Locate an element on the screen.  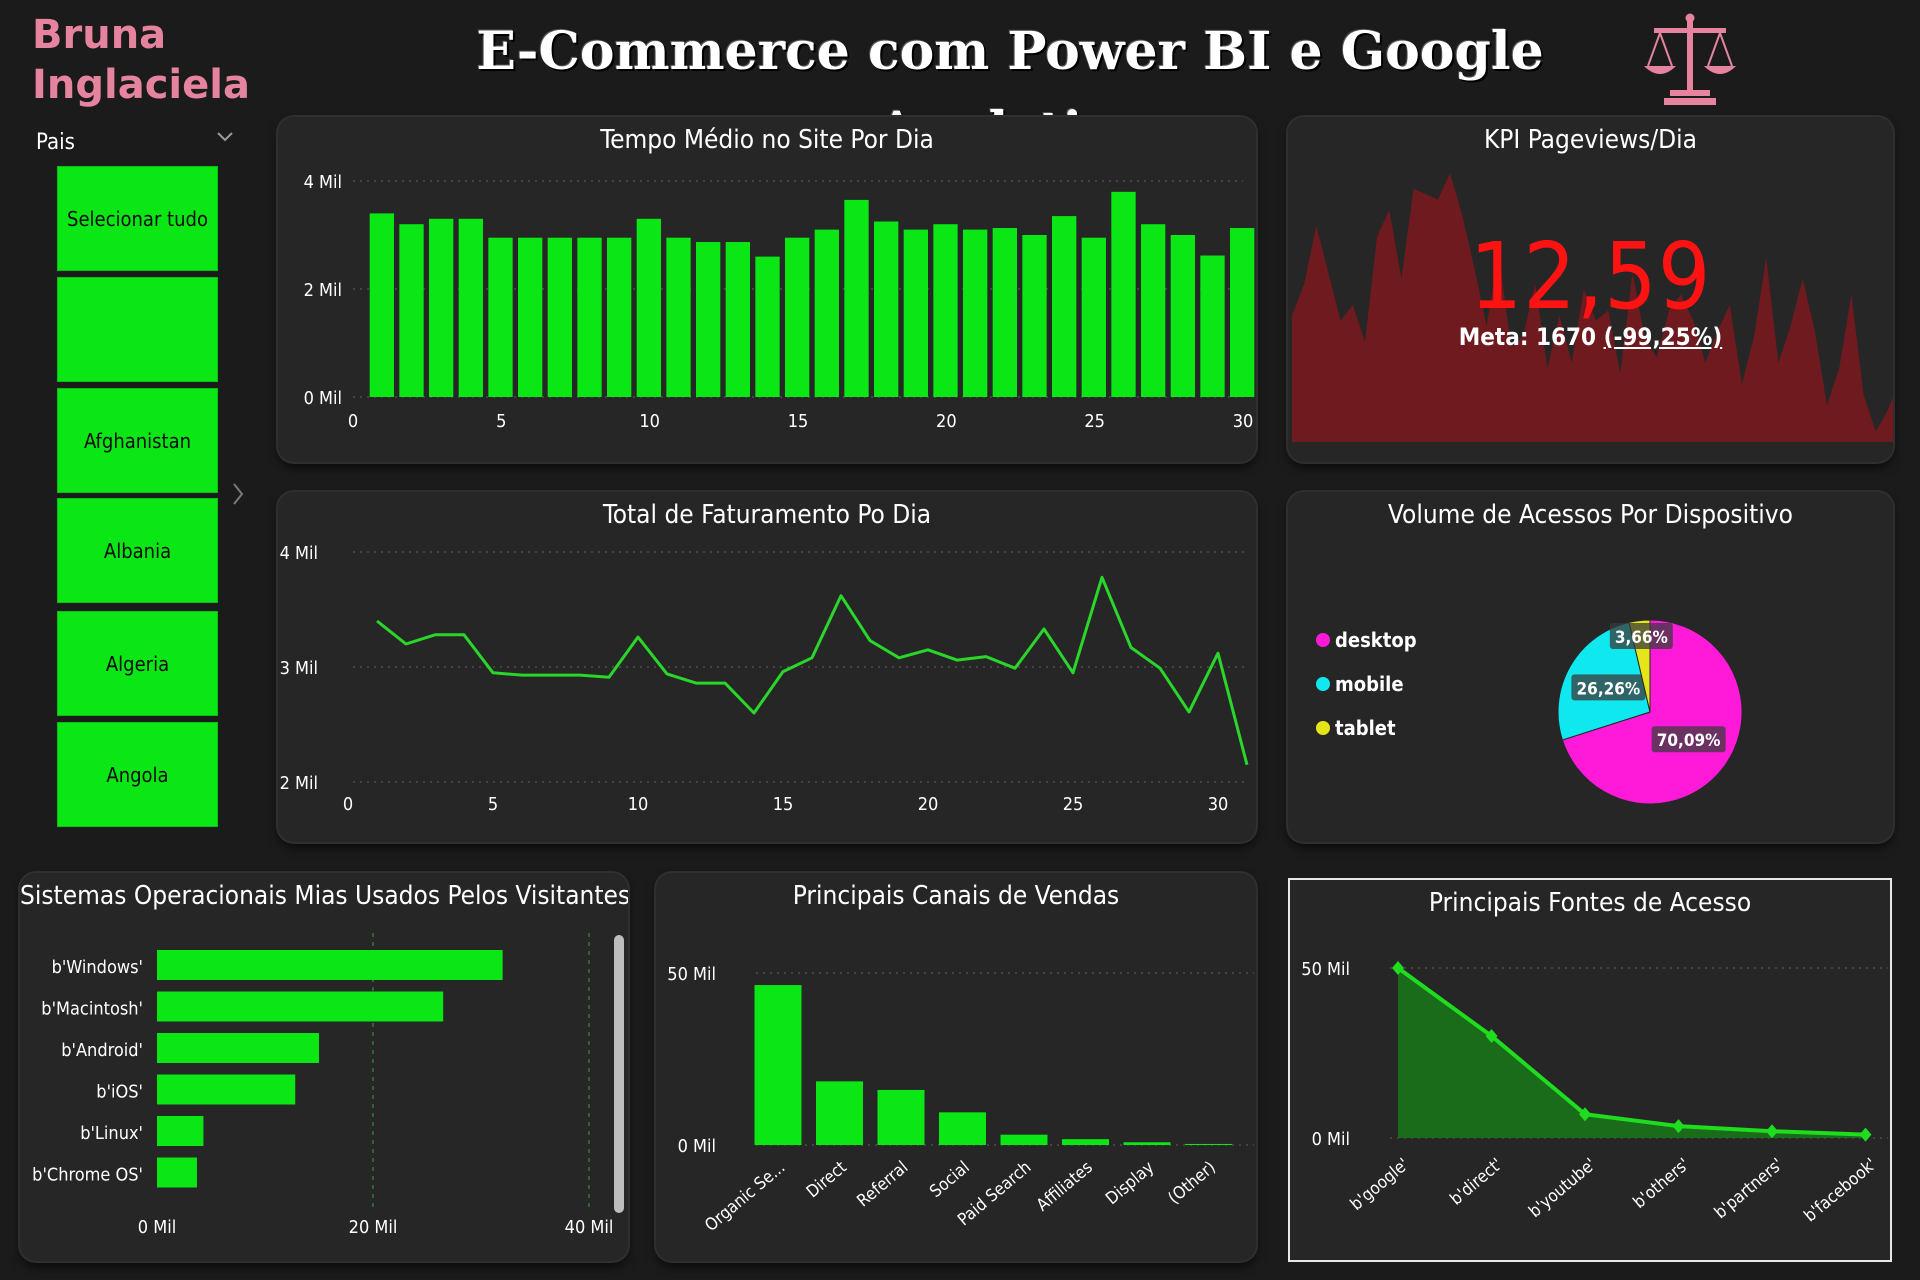
x-tick-label: 40 Mil is located at coordinates (589, 1227).